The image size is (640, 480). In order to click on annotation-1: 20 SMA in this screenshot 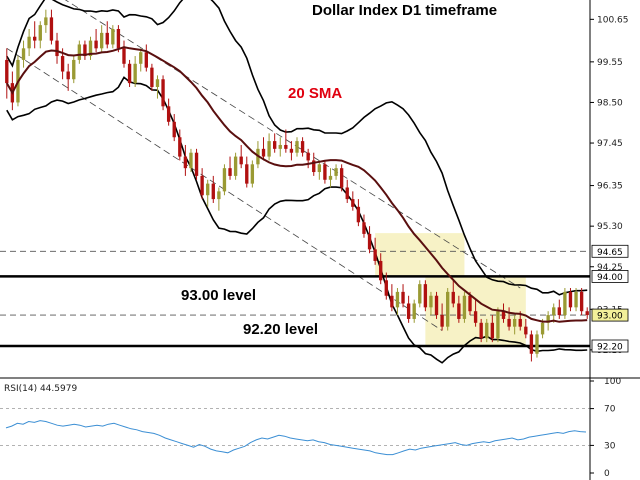, I will do `click(315, 93)`.